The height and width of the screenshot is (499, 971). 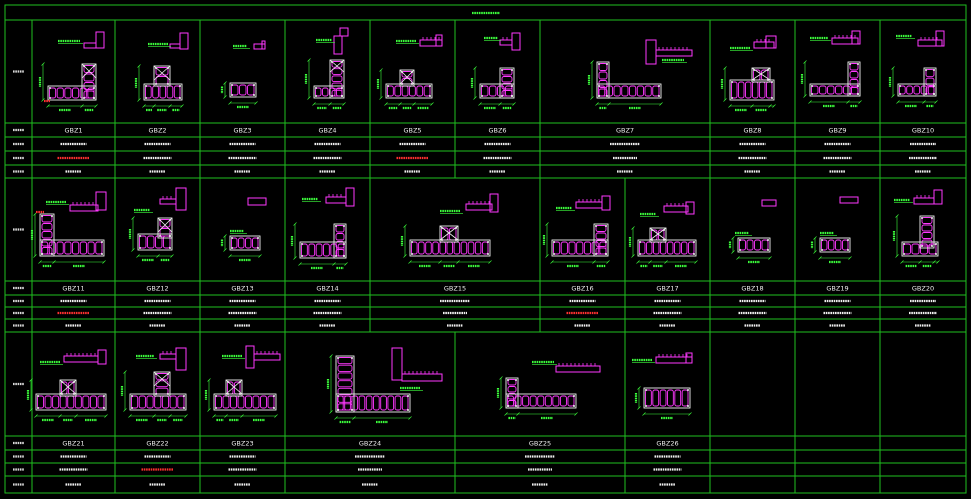 What do you see at coordinates (73, 288) in the screenshot?
I see `column-id-label: GBZ11` at bounding box center [73, 288].